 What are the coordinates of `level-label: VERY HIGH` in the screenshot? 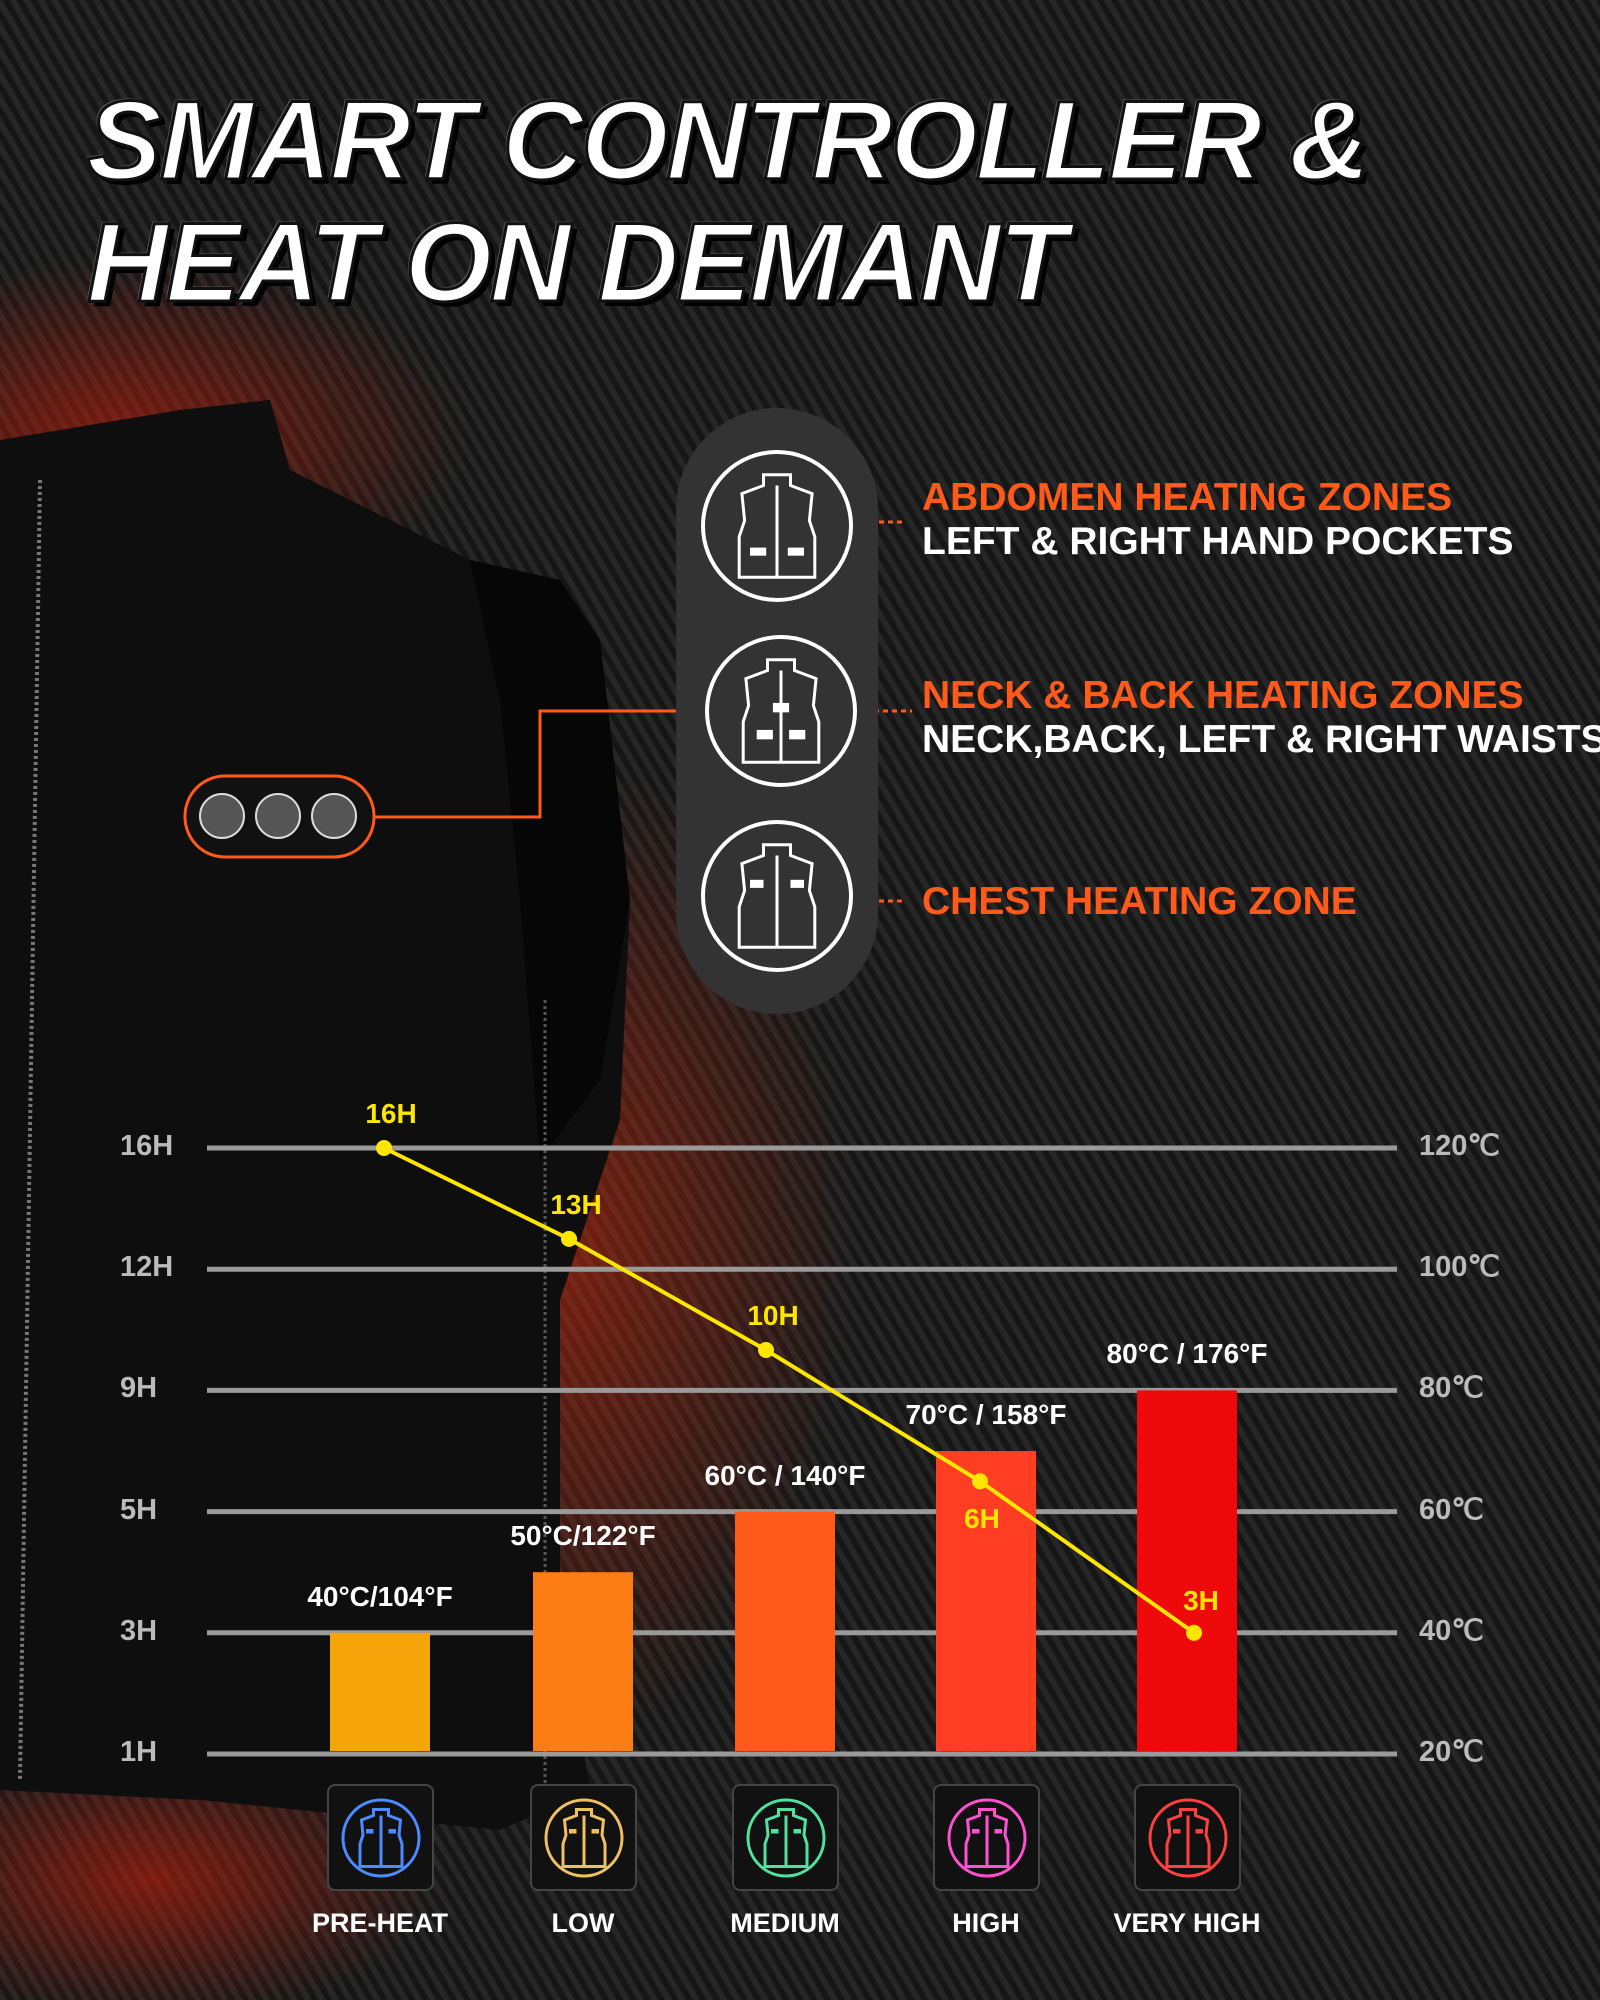 It's located at (1187, 1923).